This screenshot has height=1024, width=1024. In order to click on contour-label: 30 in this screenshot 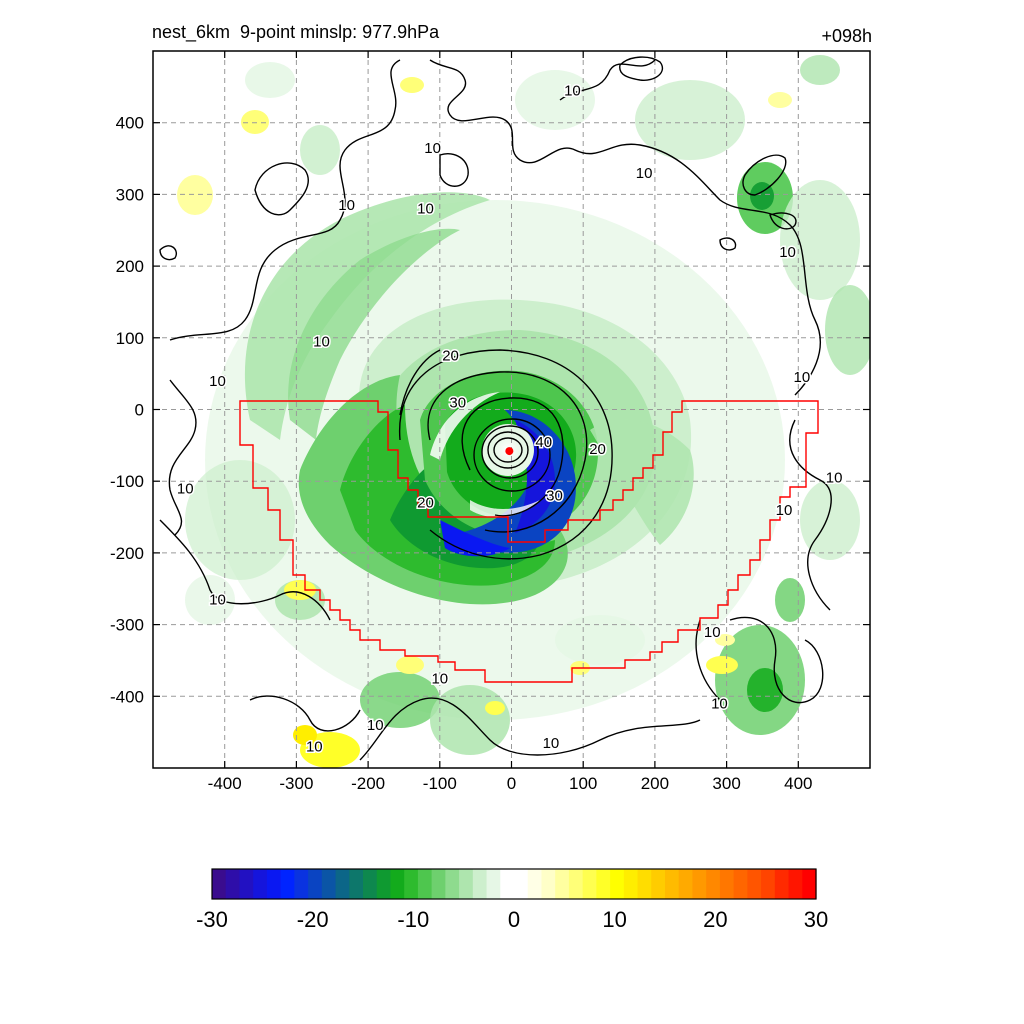, I will do `click(457, 402)`.